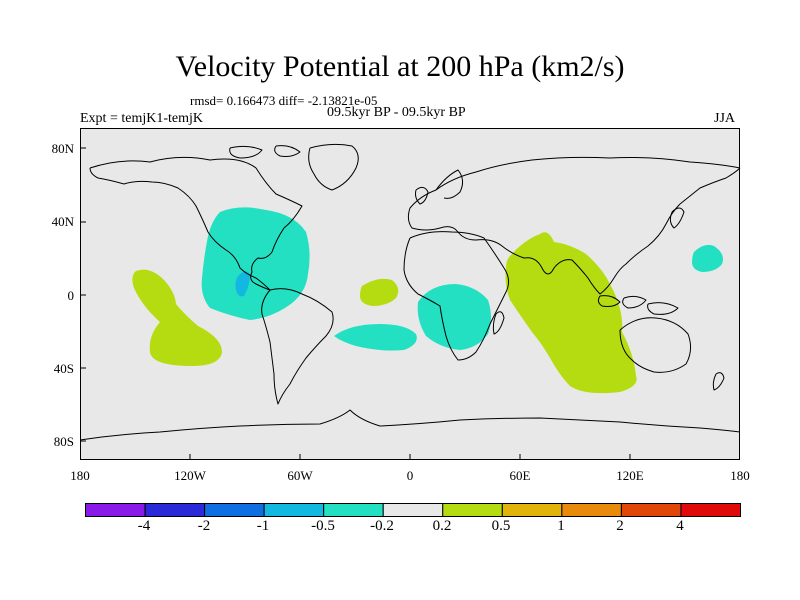  Describe the element at coordinates (242, 284) in the screenshot. I see `contour-neg1-central-america` at that location.